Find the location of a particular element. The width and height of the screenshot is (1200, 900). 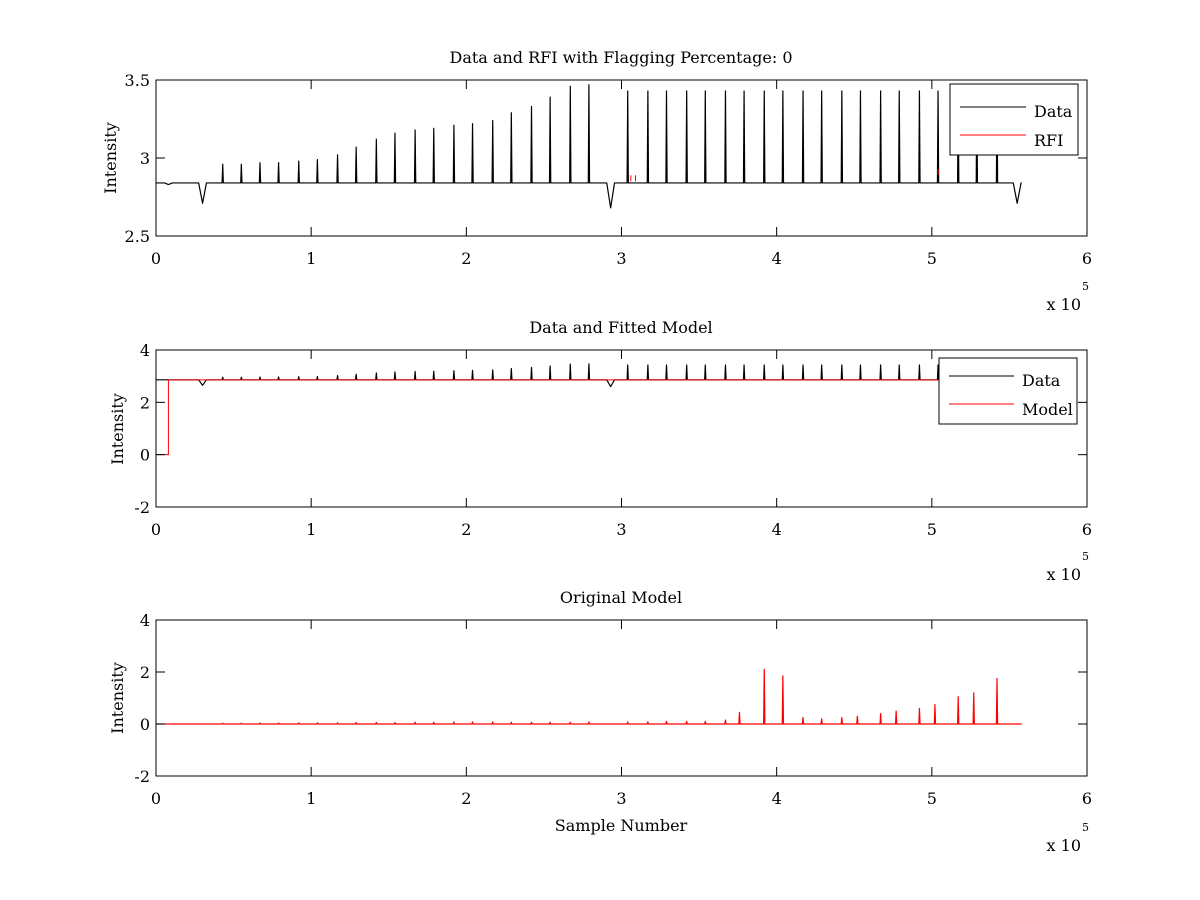

legend-label-model: Model is located at coordinates (1047, 409).